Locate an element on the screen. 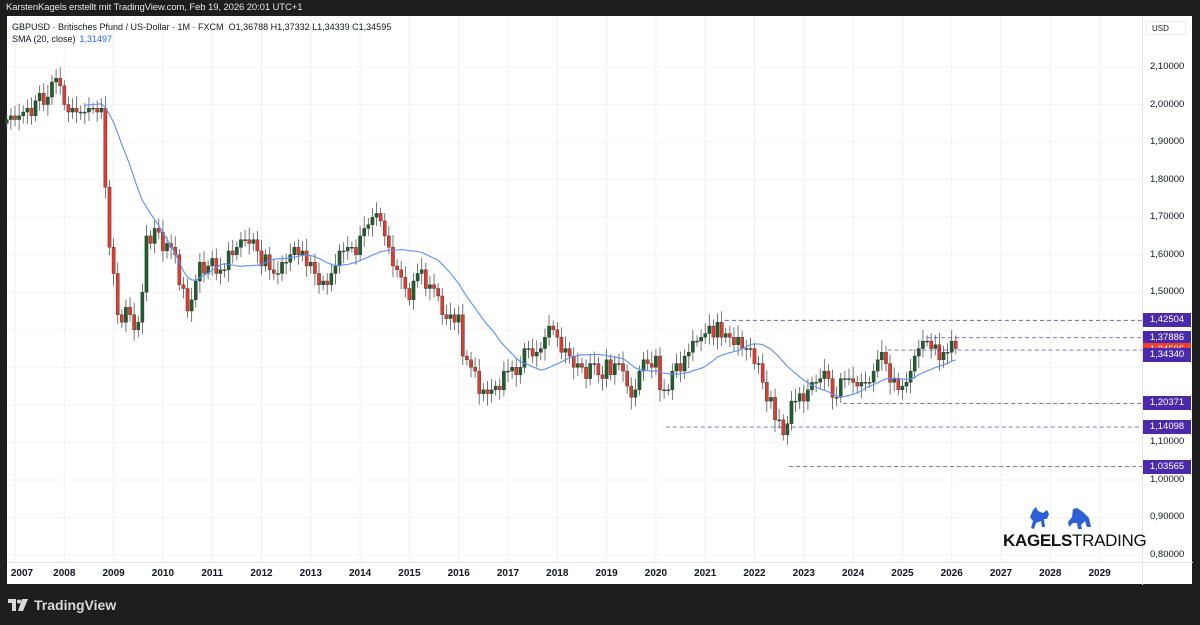 This screenshot has height=625, width=1200. year-tick: 2021 is located at coordinates (705, 573).